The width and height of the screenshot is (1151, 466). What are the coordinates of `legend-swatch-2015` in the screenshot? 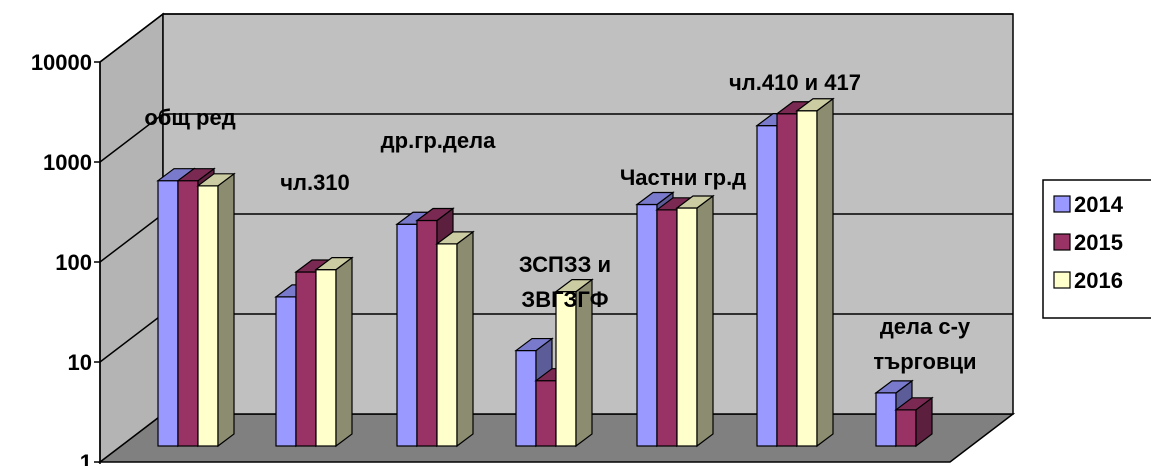 It's located at (1062, 242).